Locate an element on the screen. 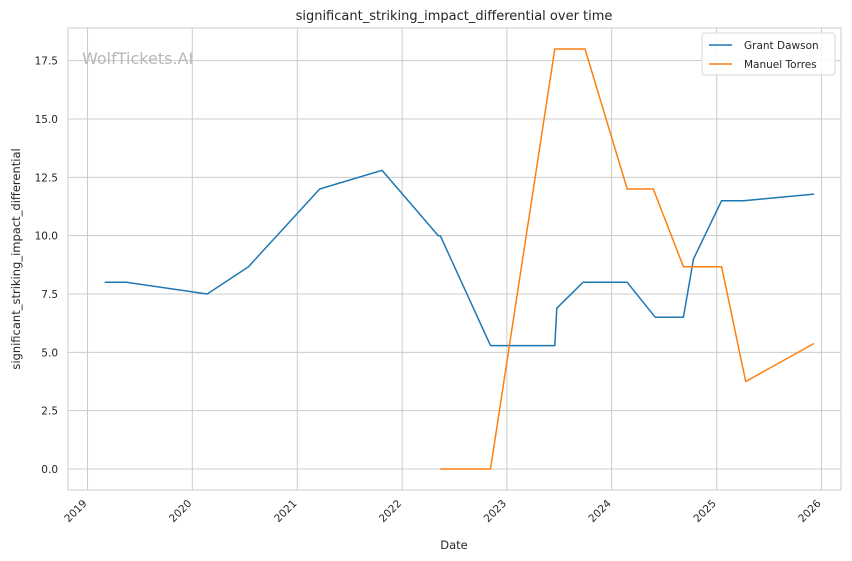 This screenshot has height=561, width=852. legend: Grant Dawson Manuel Torres is located at coordinates (768, 54).